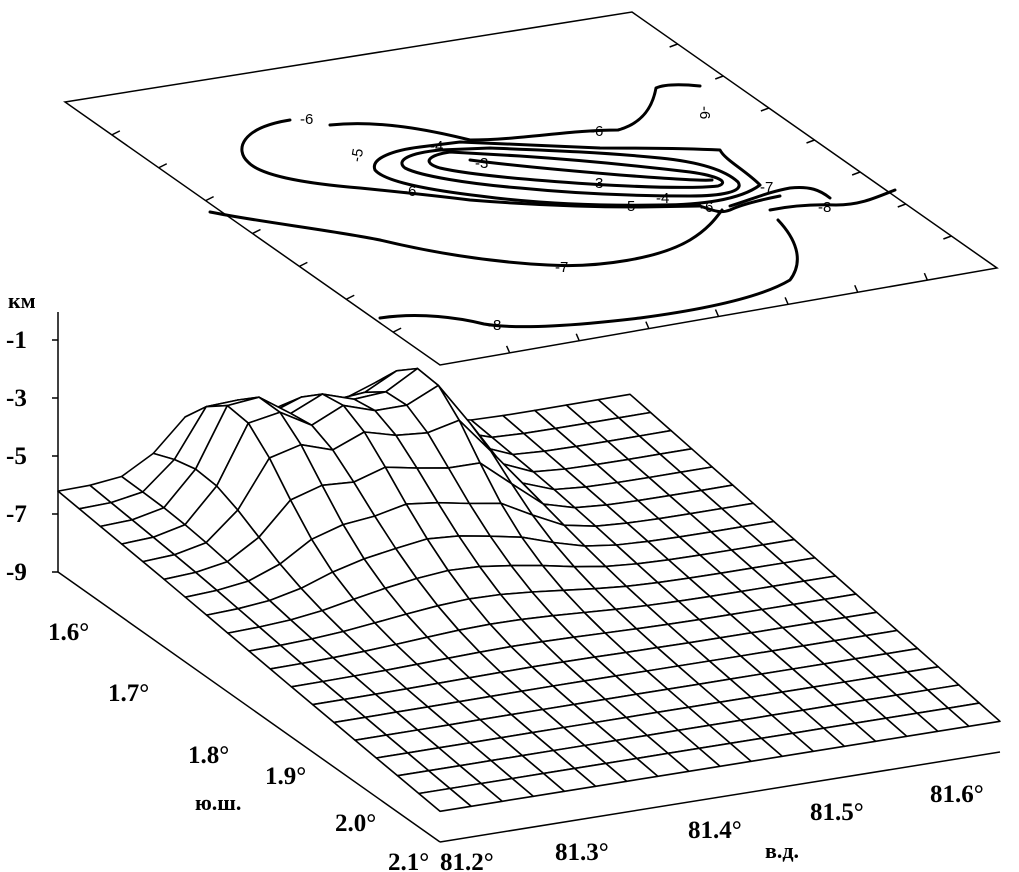 The height and width of the screenshot is (872, 1019). What do you see at coordinates (208, 755) in the screenshot?
I see `lat-tick-label: 1.8°` at bounding box center [208, 755].